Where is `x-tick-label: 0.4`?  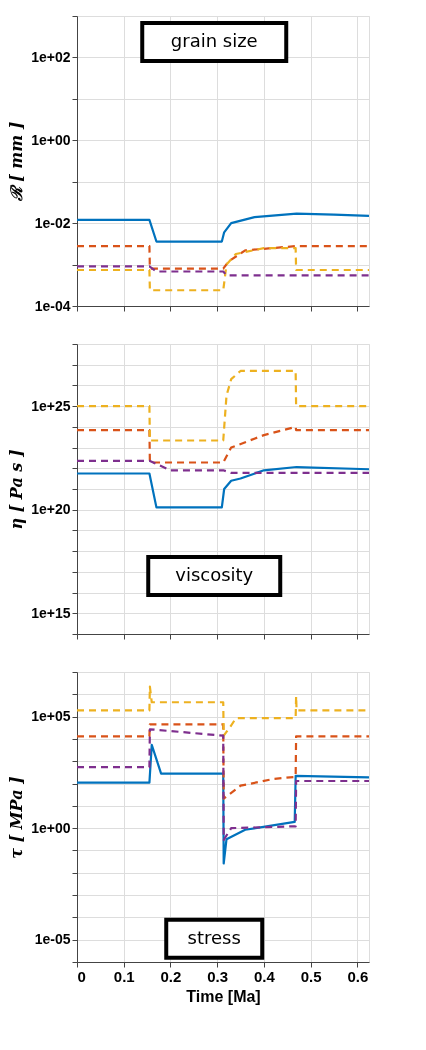 x-tick-label: 0.4 is located at coordinates (264, 976).